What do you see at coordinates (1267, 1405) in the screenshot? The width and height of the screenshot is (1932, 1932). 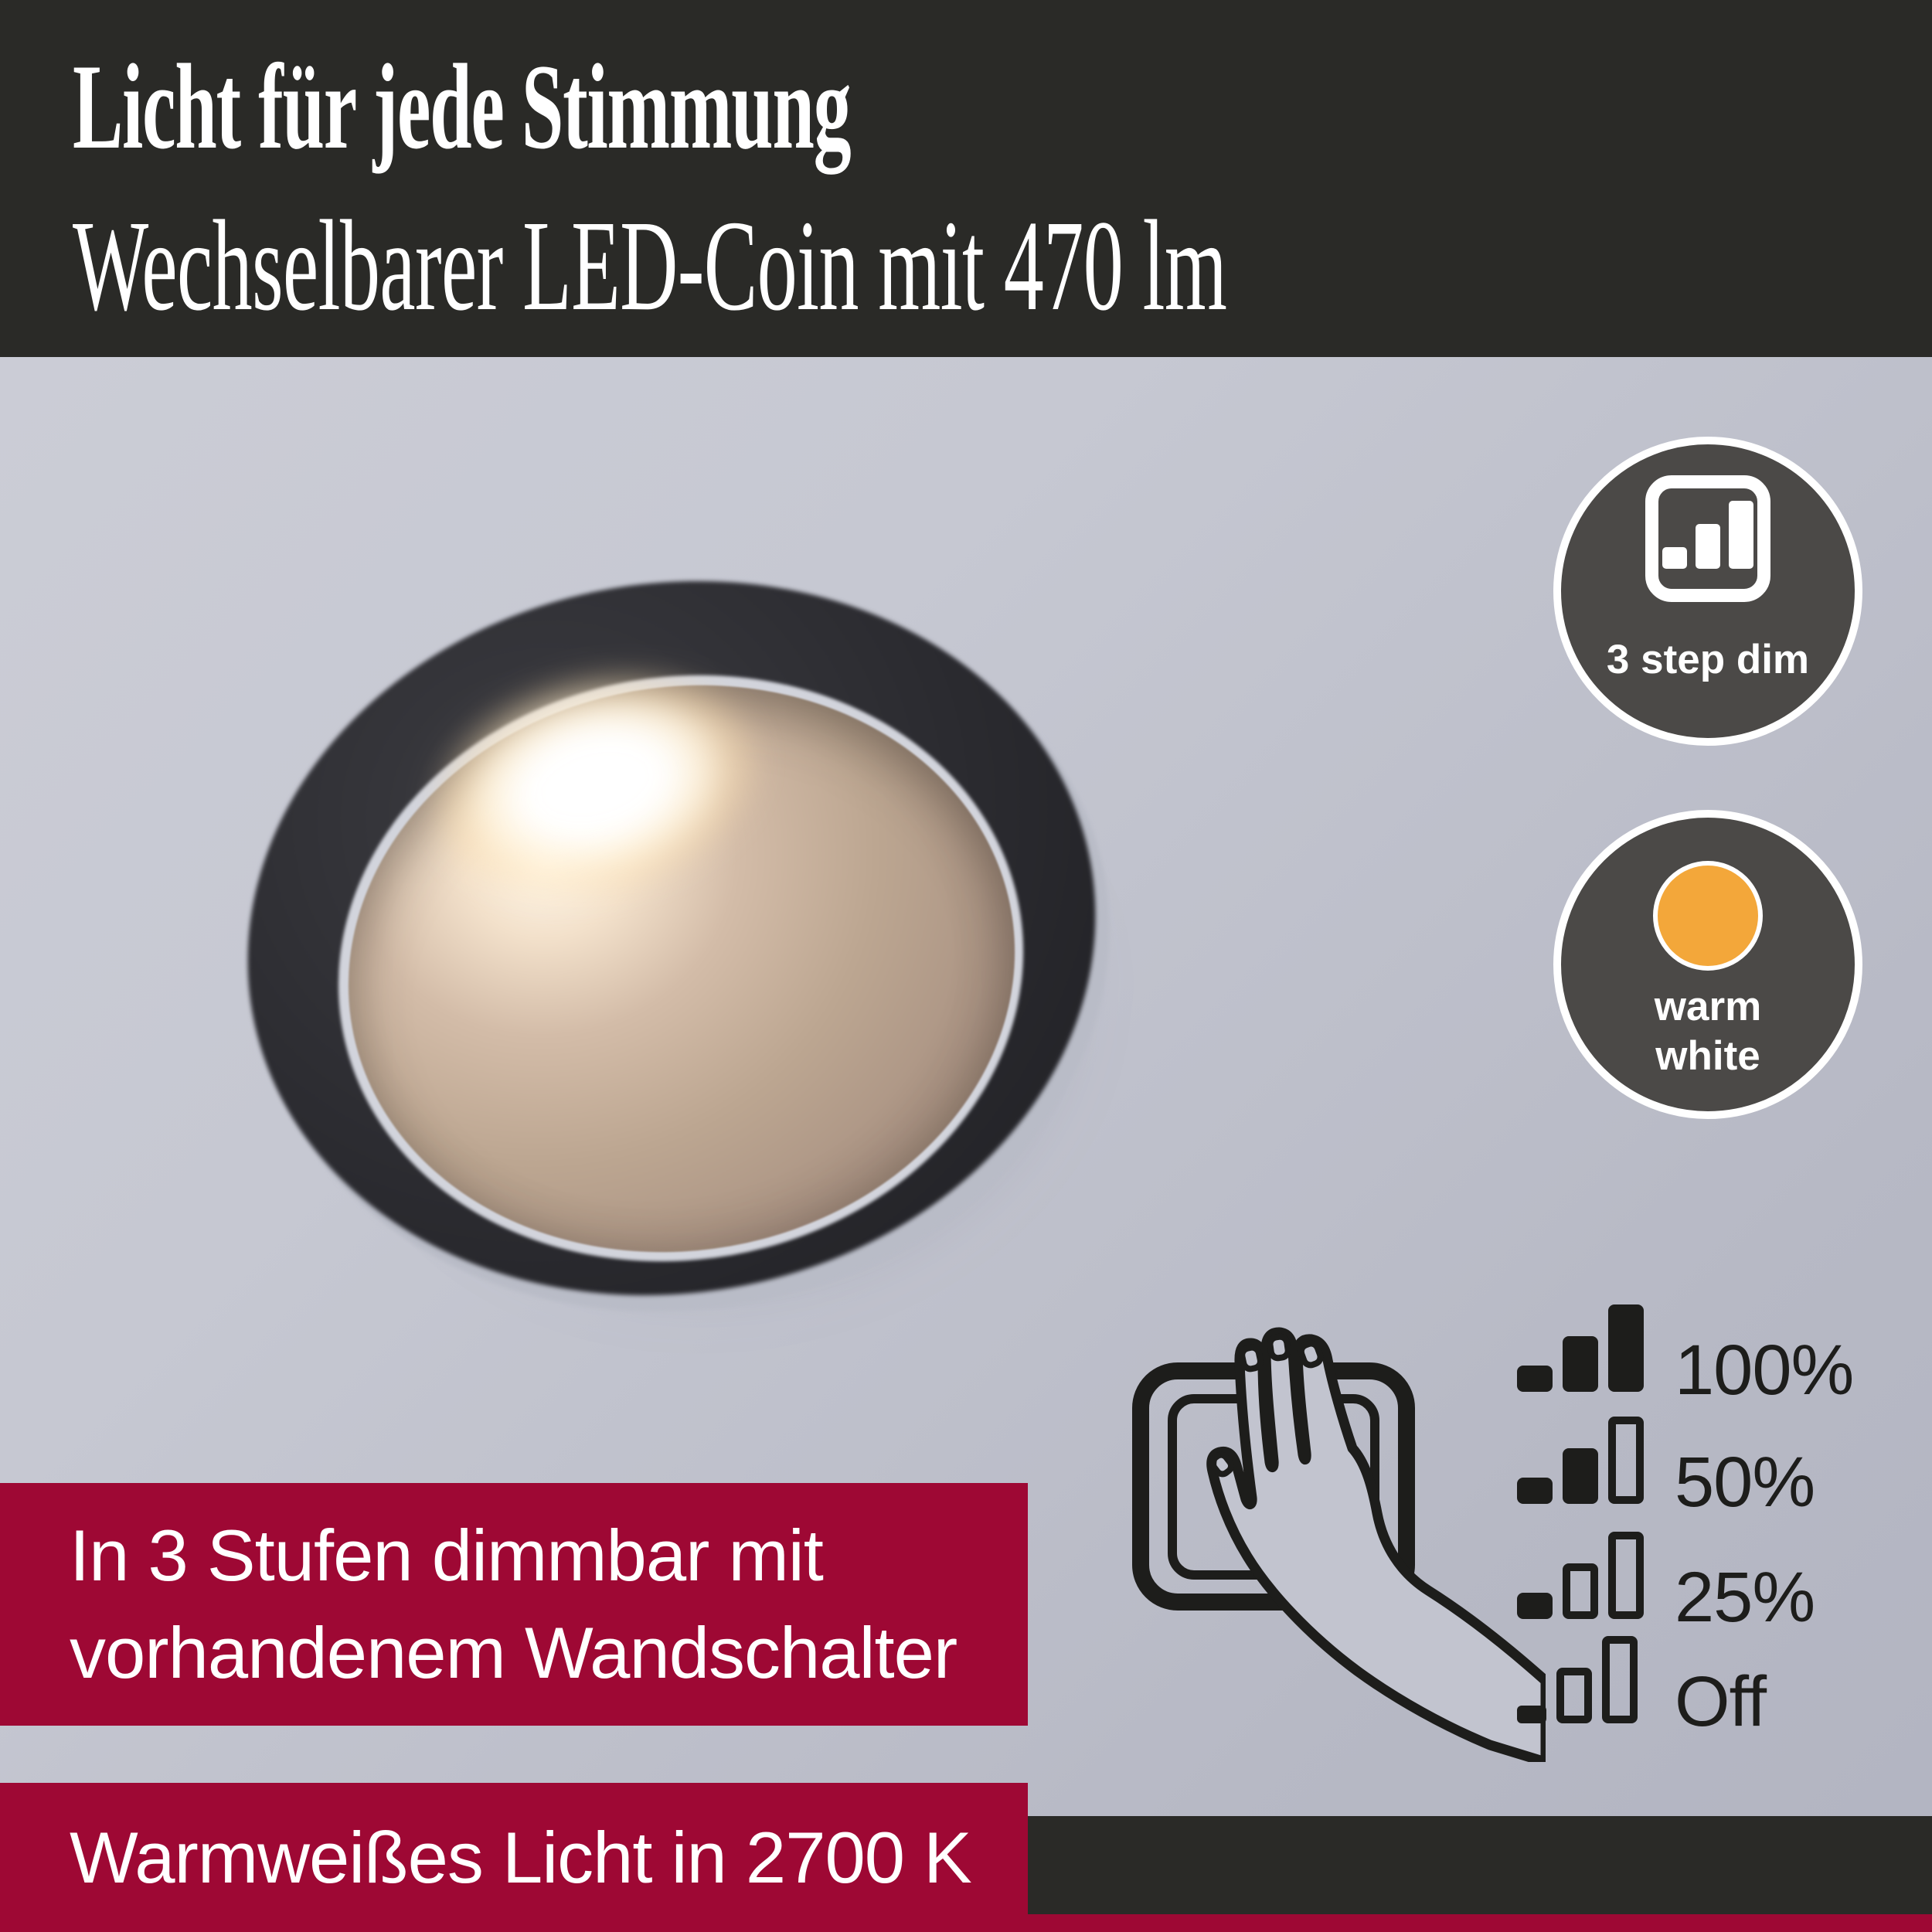 I see `fingernails` at bounding box center [1267, 1405].